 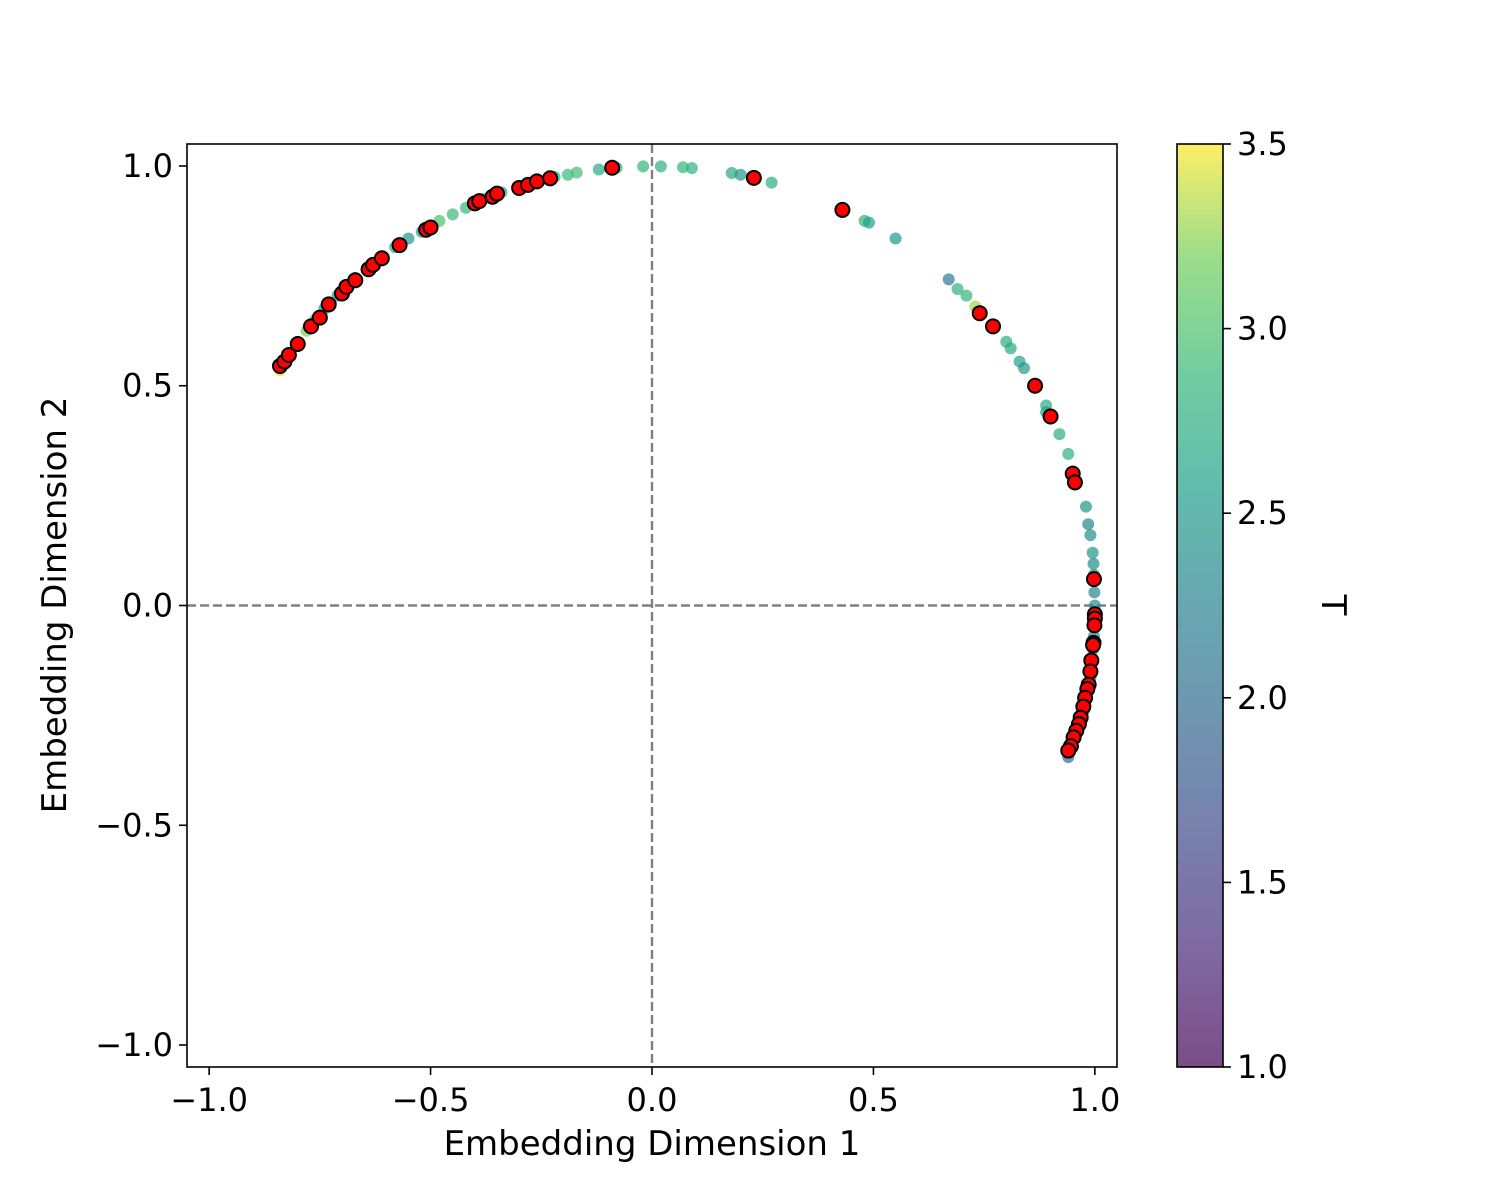 I want to click on colorbar-tick-label: 2.5, so click(x=1262, y=513).